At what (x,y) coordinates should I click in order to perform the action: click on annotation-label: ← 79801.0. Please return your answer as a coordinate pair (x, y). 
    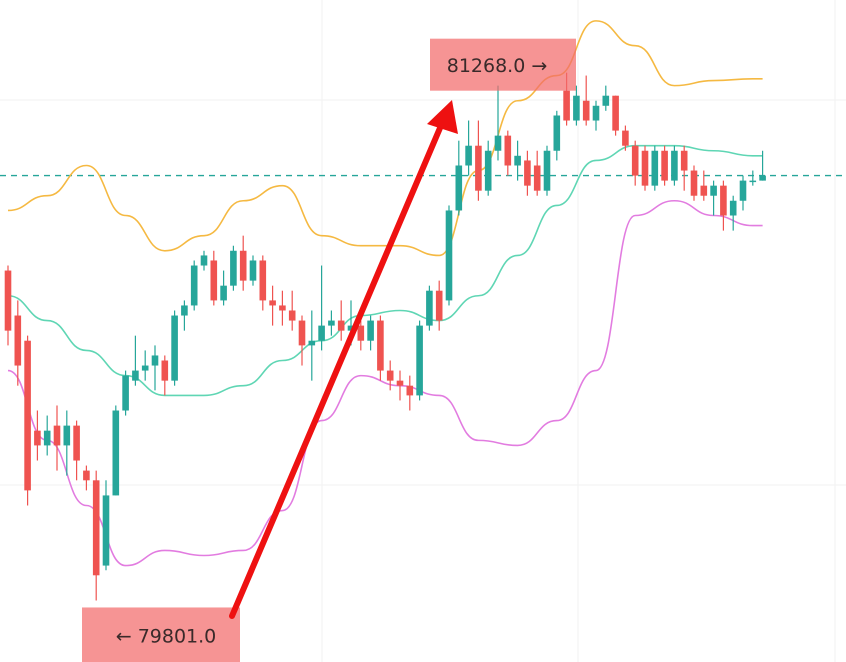
    Looking at the image, I should click on (166, 636).